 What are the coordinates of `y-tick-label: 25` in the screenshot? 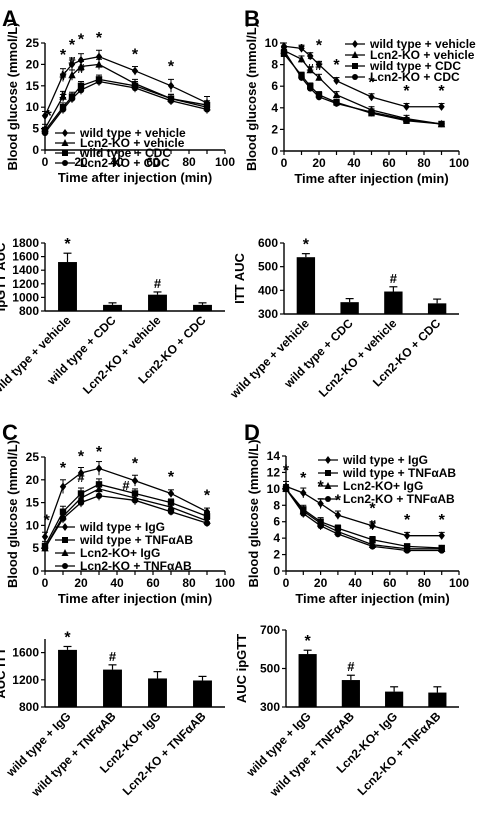 It's located at (33, 457).